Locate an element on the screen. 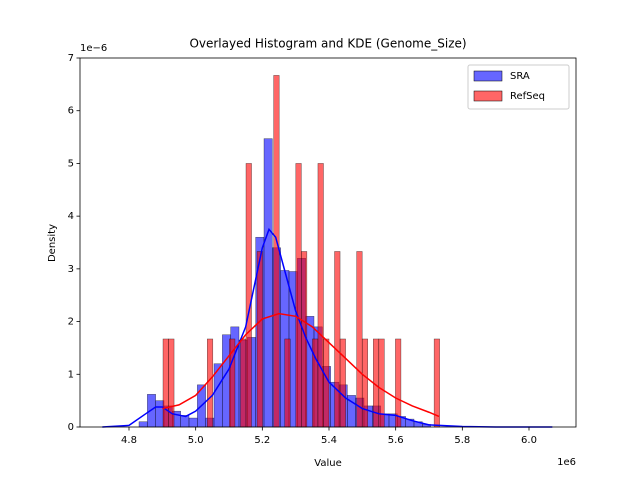 The height and width of the screenshot is (480, 640). x-tick-label: 5.6 is located at coordinates (396, 440).